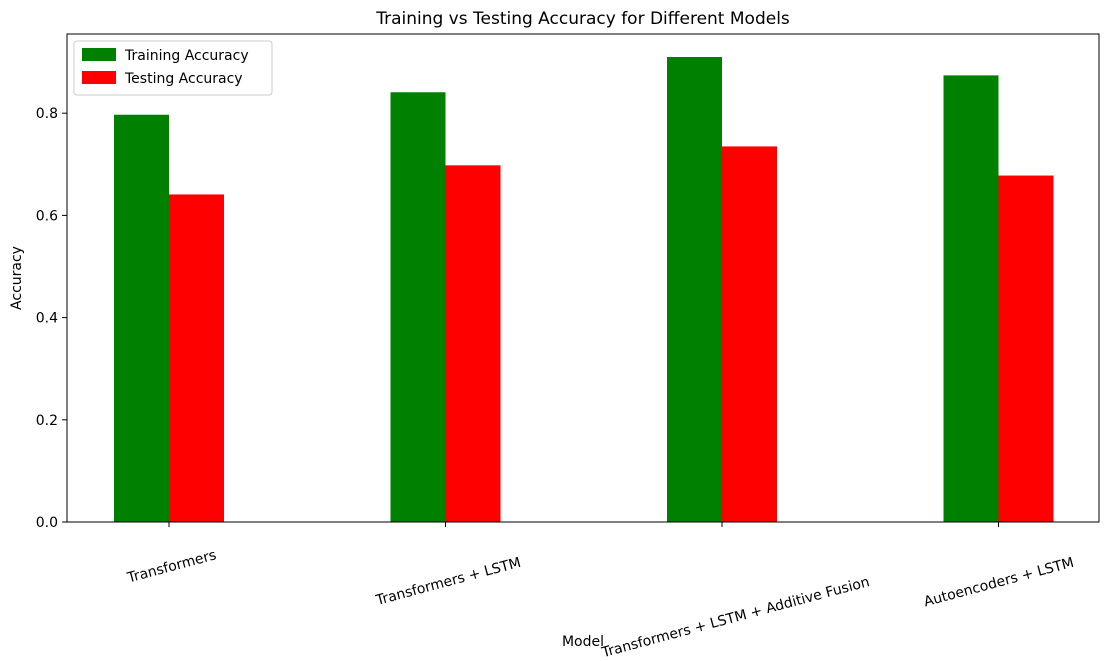 Image resolution: width=1108 pixels, height=661 pixels. Describe the element at coordinates (186, 56) in the screenshot. I see `legend-label: Training Accuracy` at that location.